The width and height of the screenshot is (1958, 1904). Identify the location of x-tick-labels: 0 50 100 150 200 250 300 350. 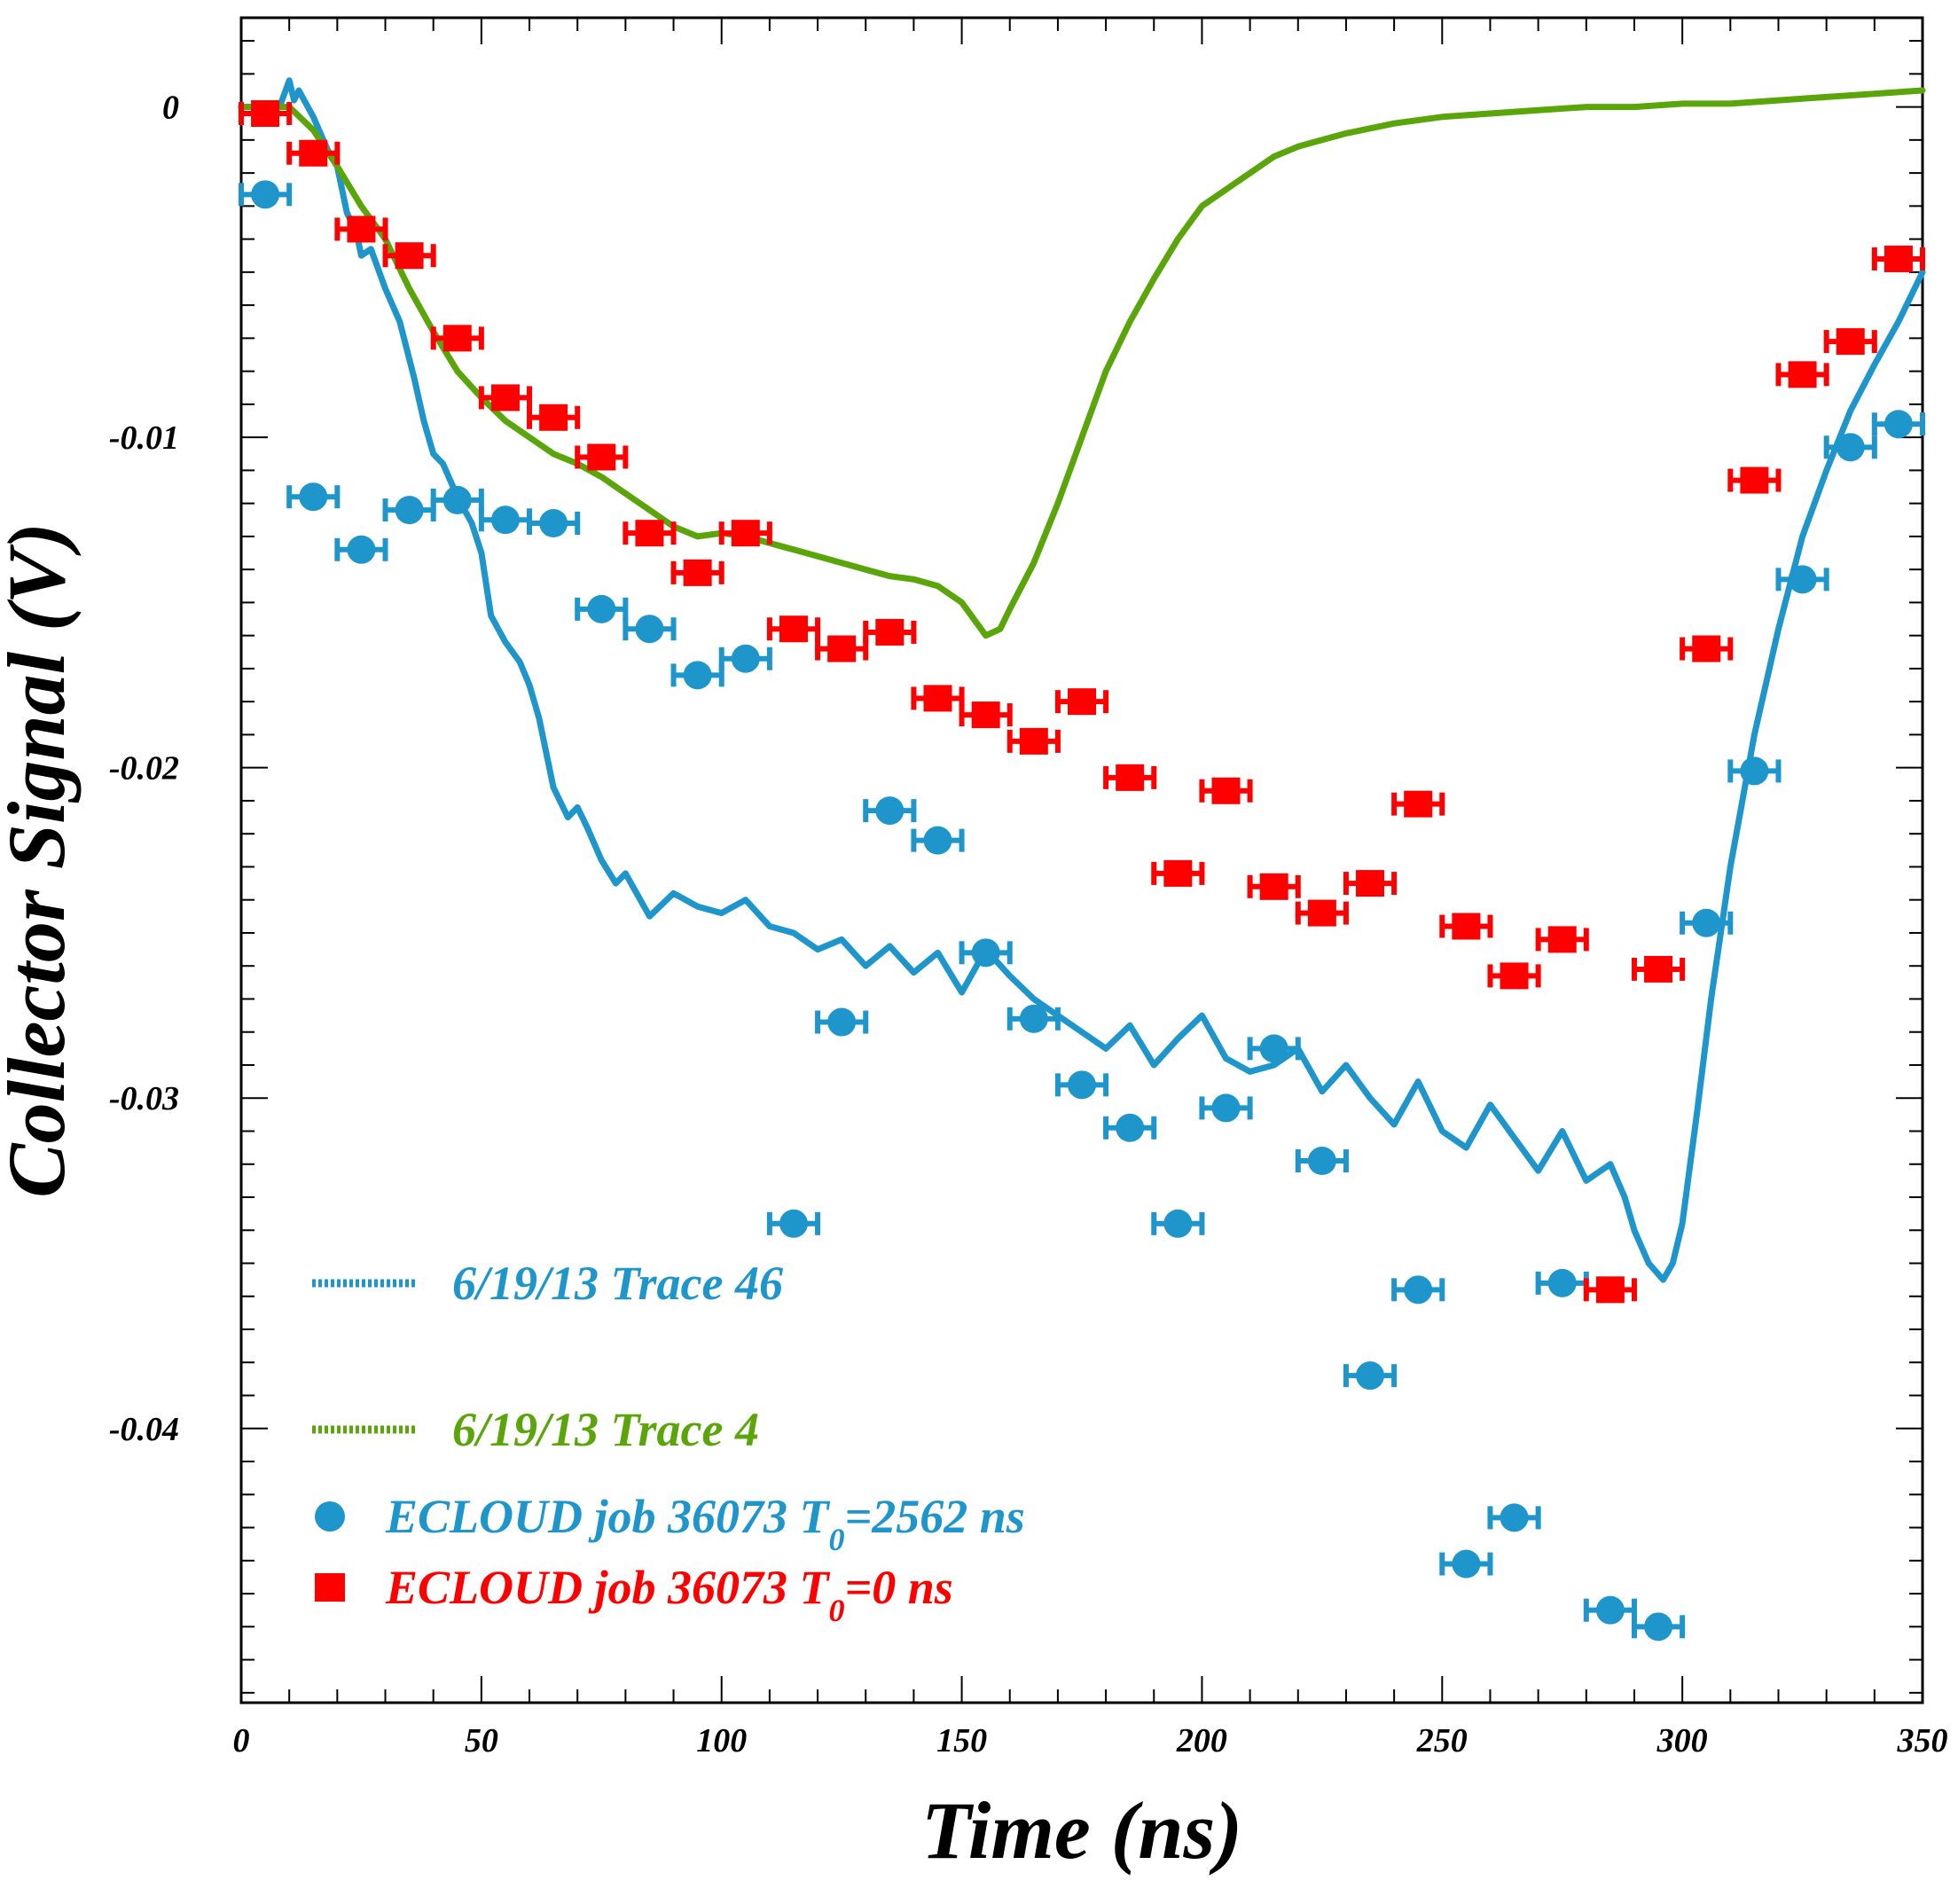
(1090, 1740).